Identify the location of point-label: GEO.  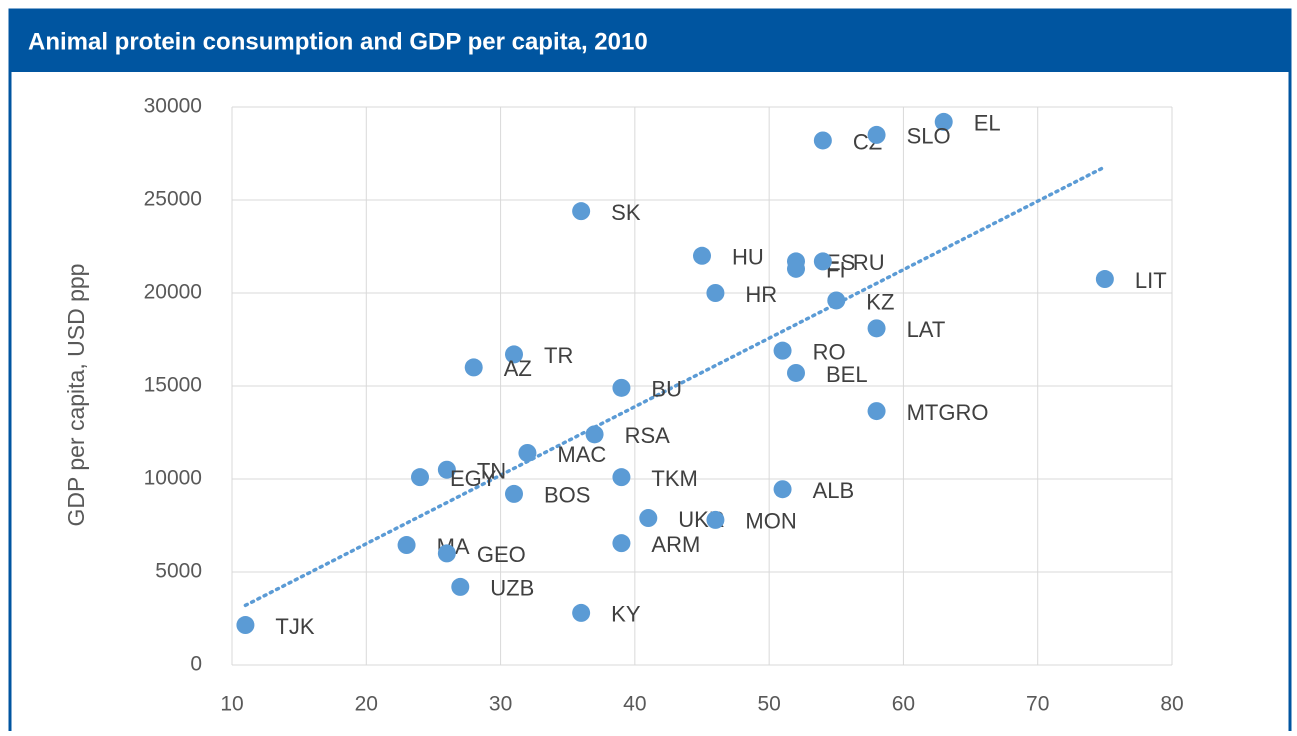
(501, 554).